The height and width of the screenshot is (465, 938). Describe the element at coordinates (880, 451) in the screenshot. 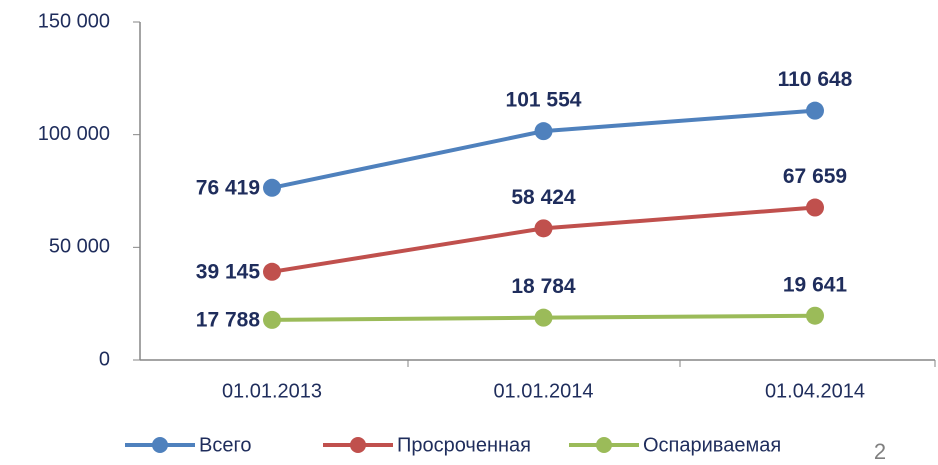

I see `page-number: 2` at that location.